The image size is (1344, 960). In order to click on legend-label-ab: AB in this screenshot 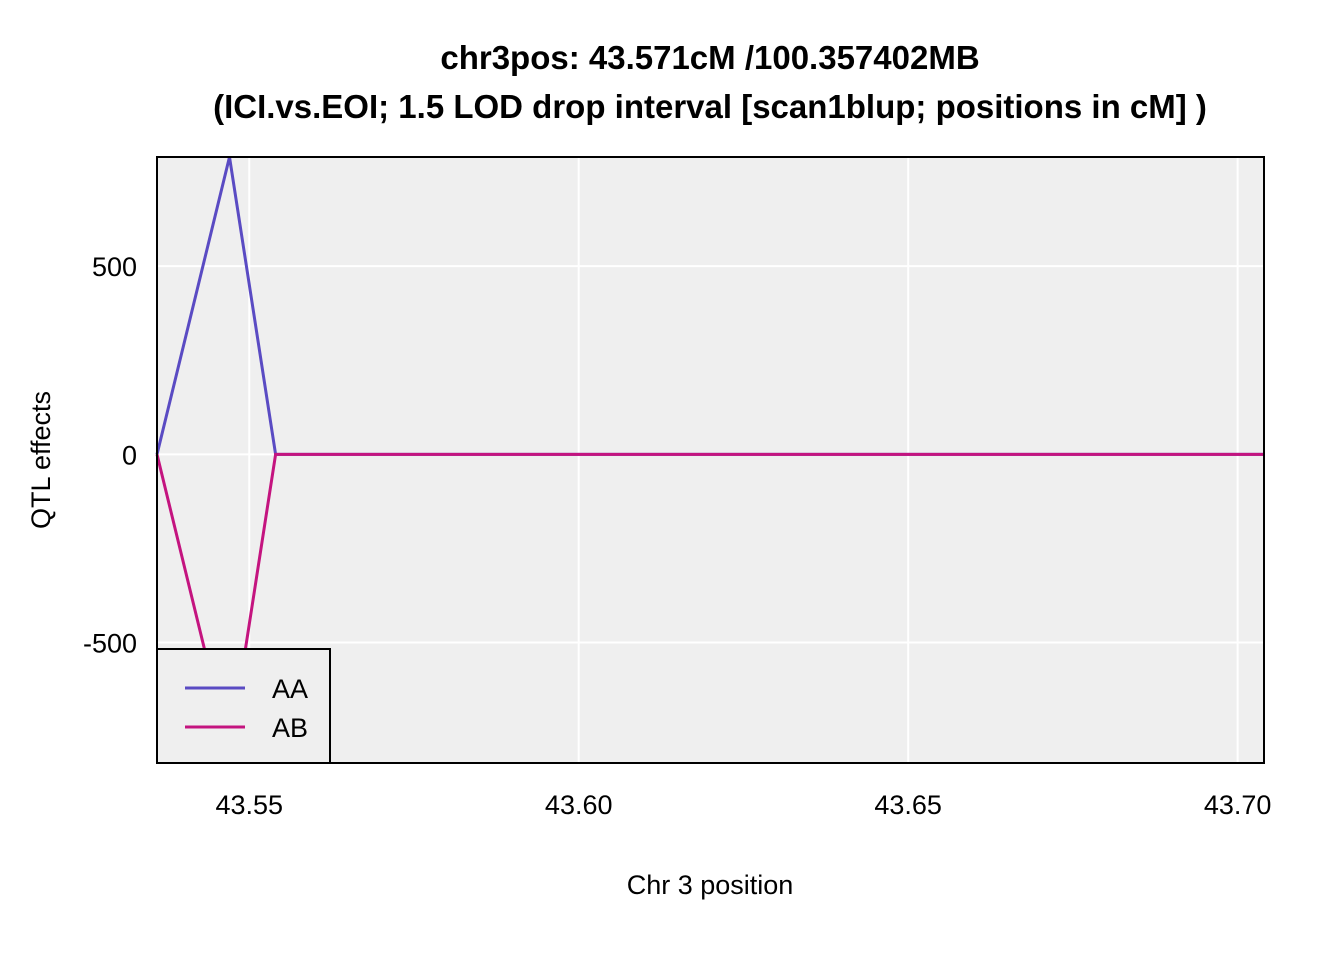, I will do `click(290, 728)`.